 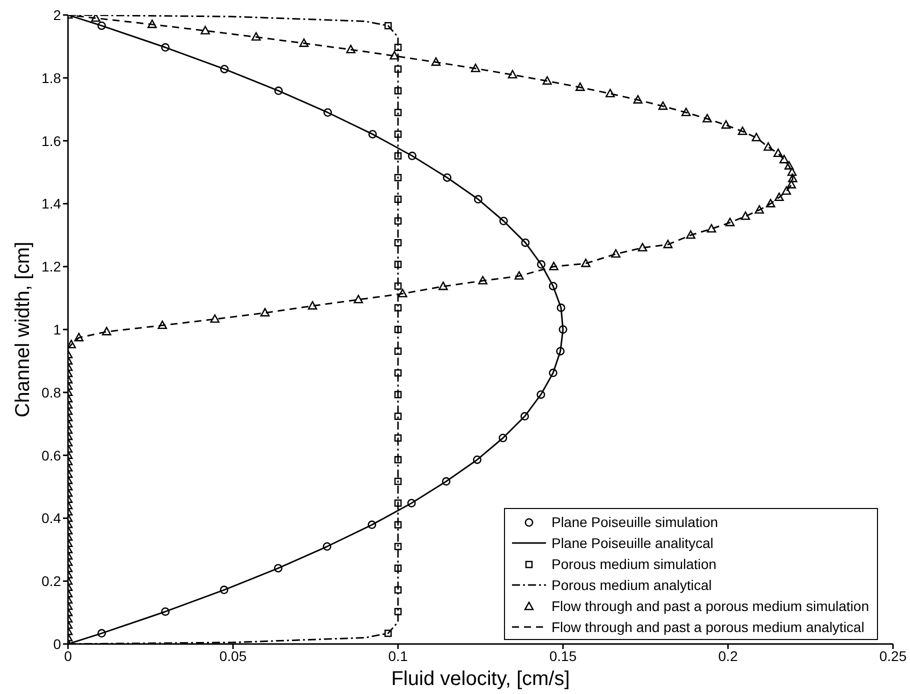 What do you see at coordinates (563, 656) in the screenshot?
I see `x-tick-label: 0.15` at bounding box center [563, 656].